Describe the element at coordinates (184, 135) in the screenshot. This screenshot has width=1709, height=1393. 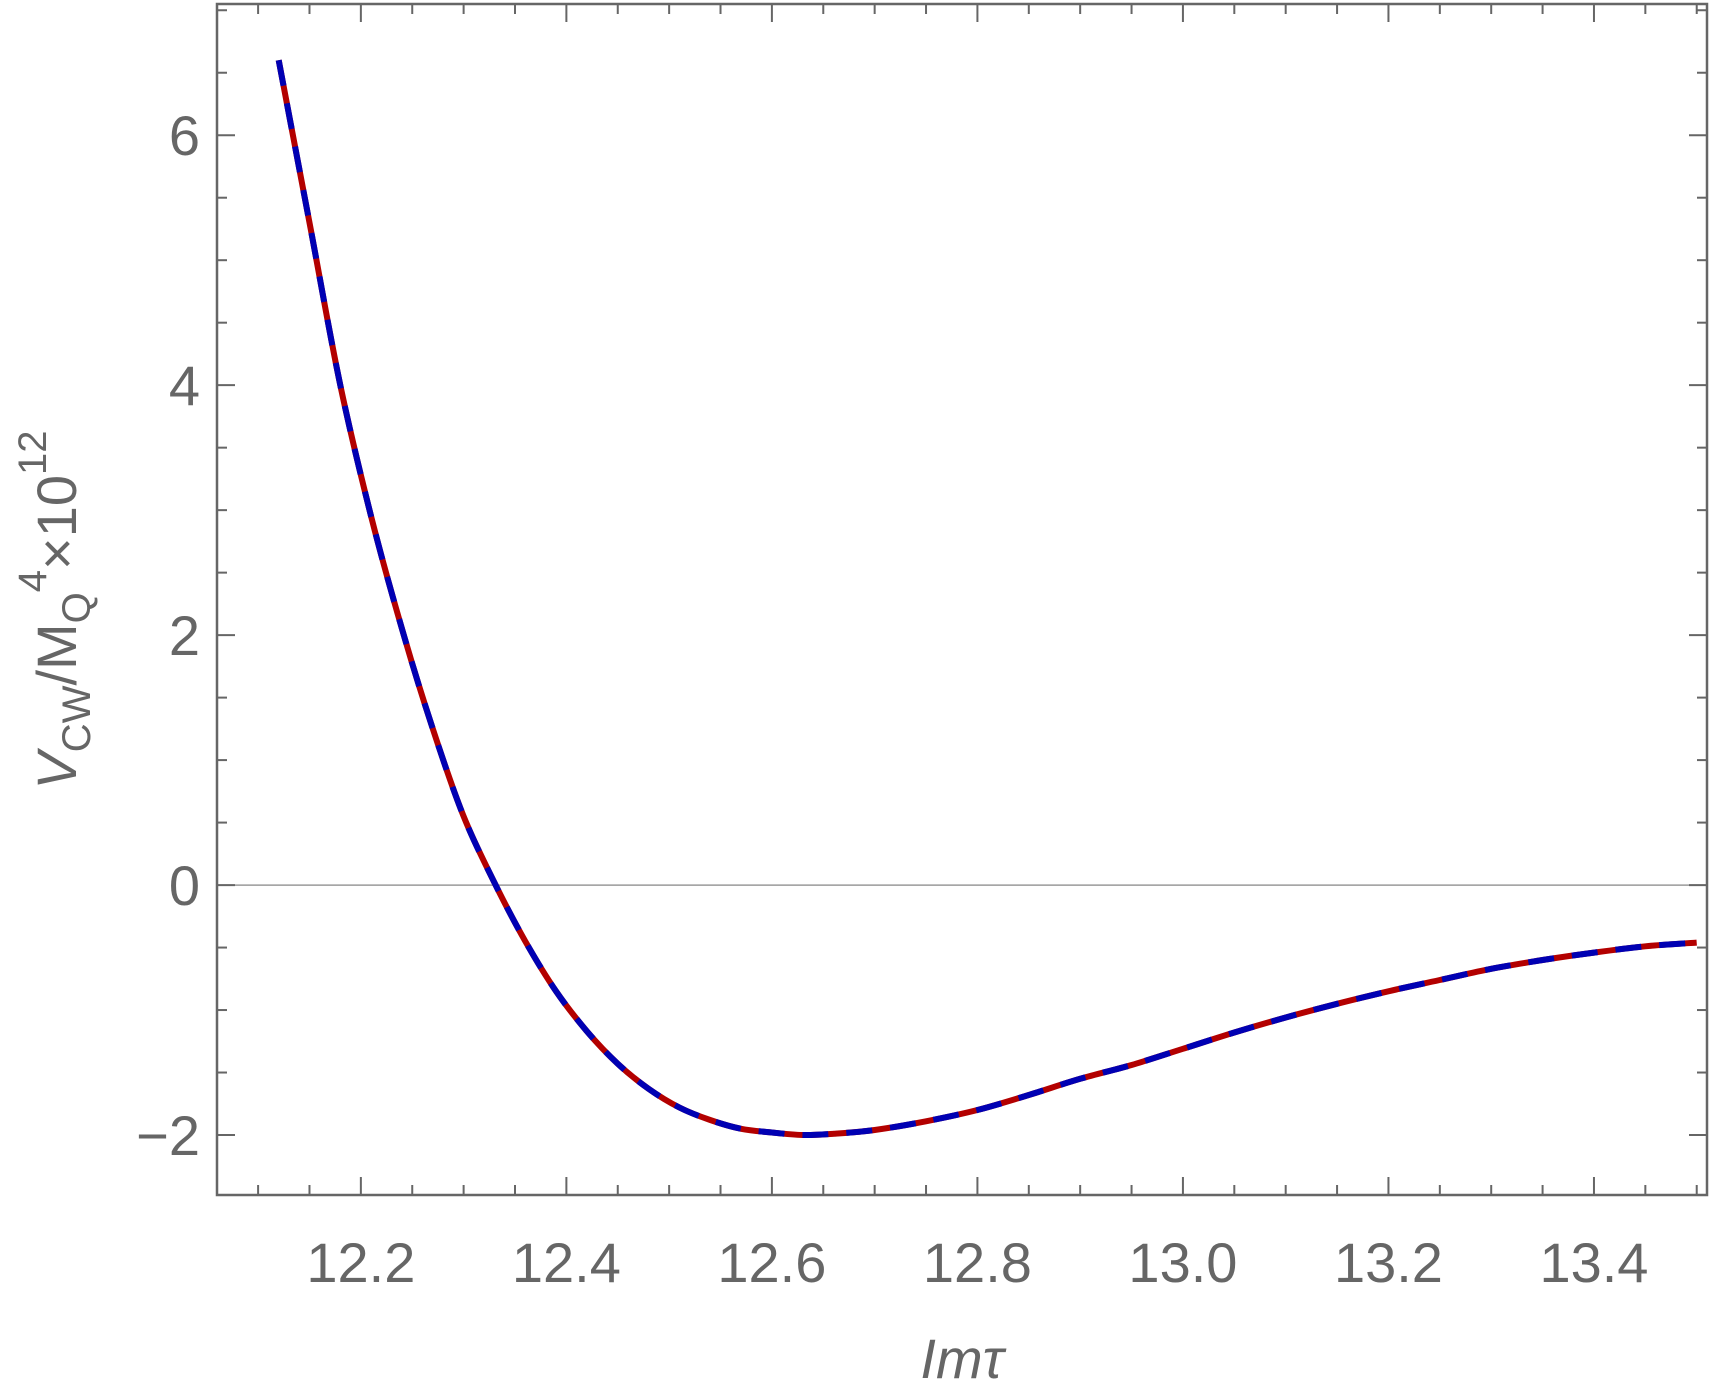
I see `y-tick-label: 6` at that location.